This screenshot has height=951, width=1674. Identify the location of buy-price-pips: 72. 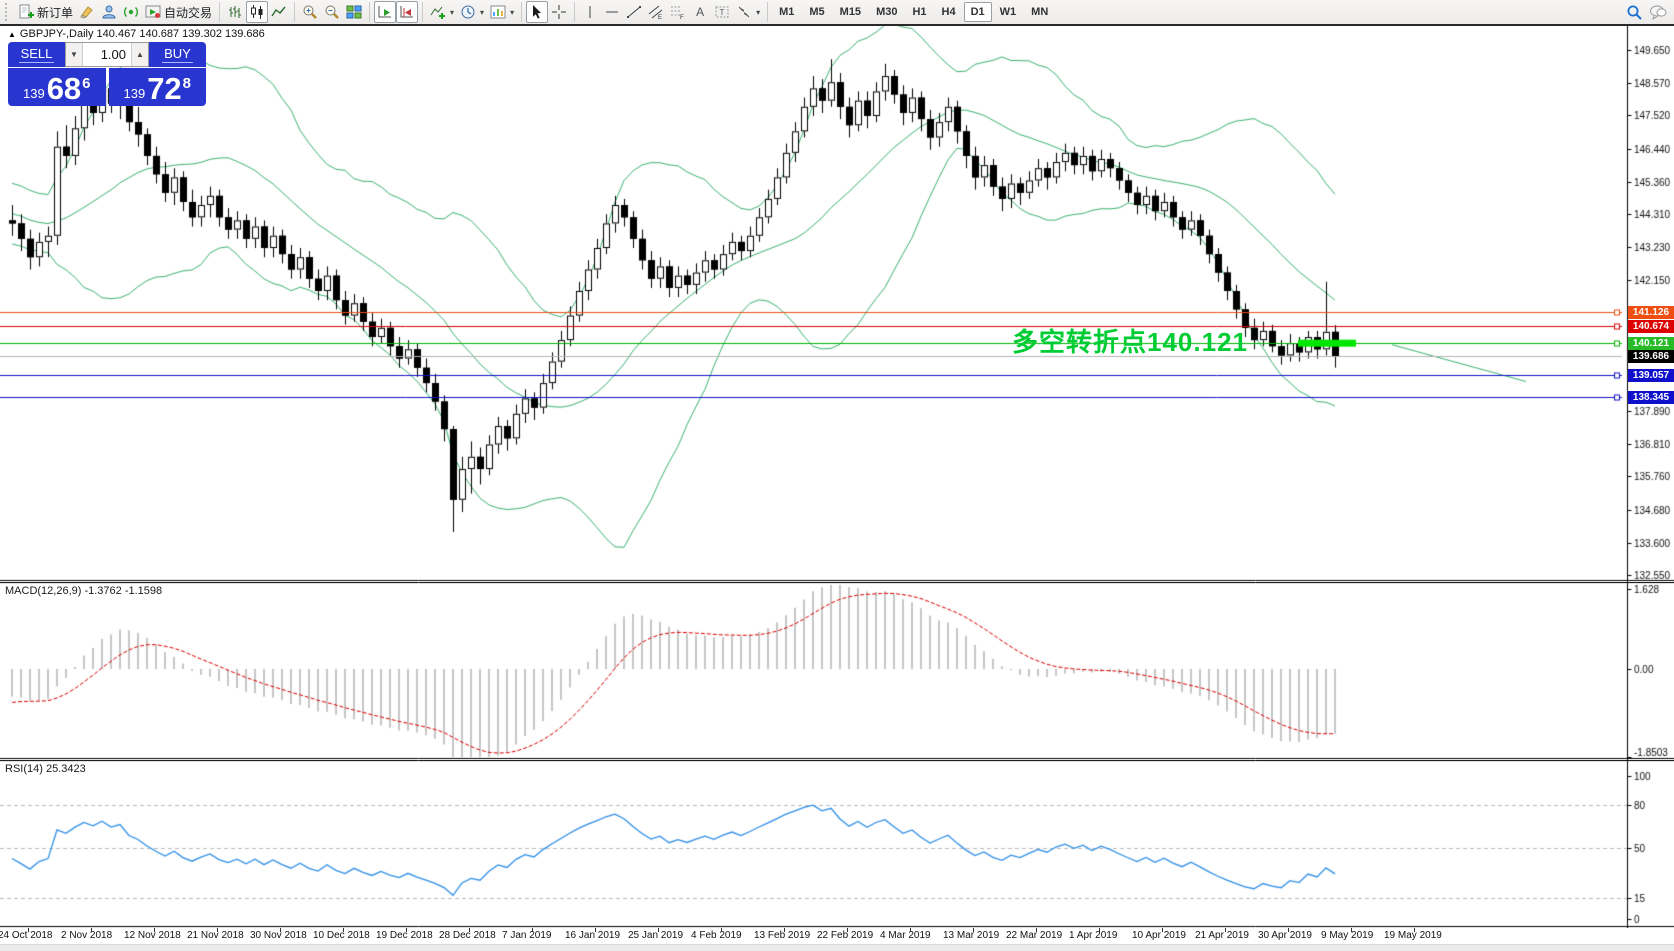
(164, 88).